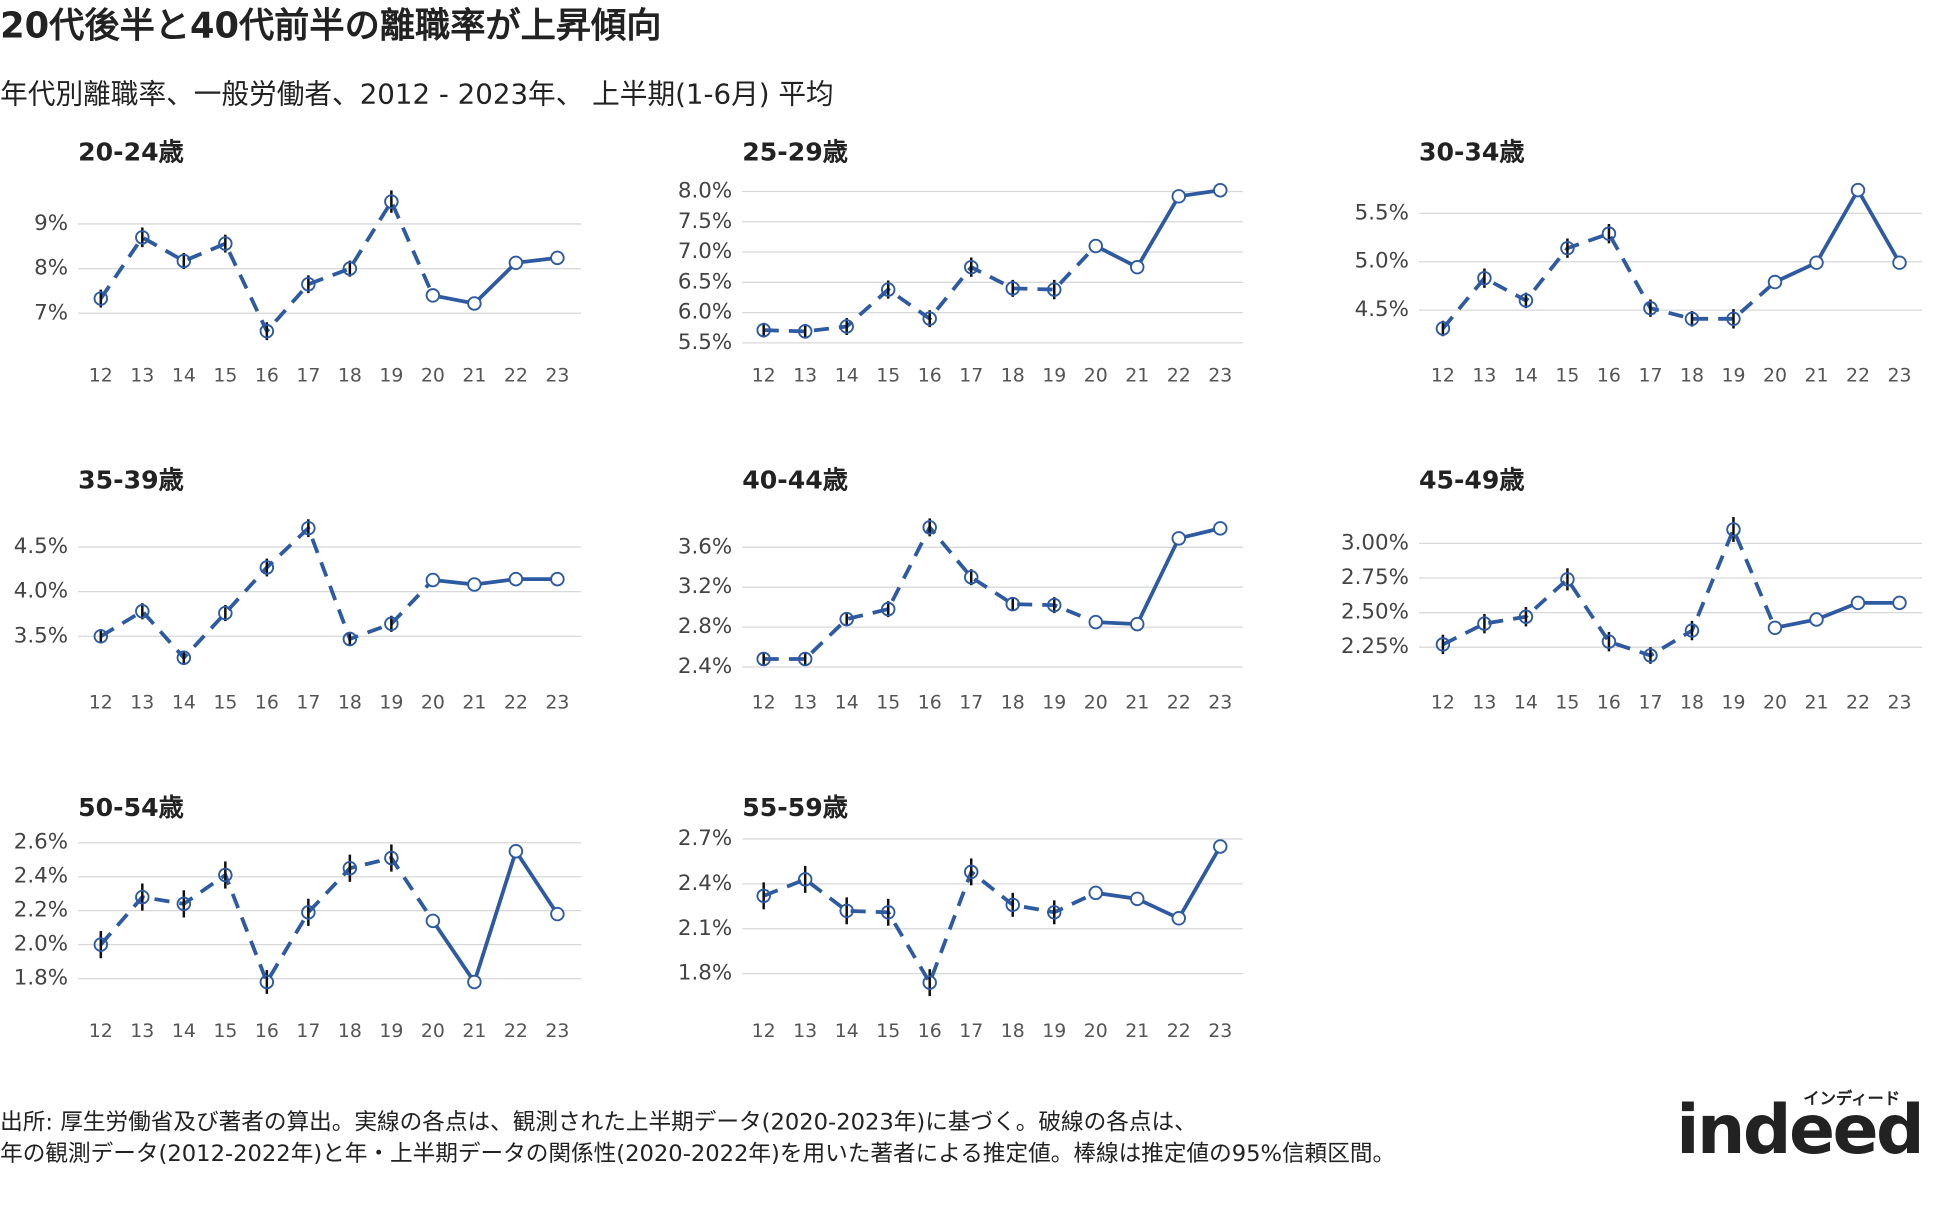  Describe the element at coordinates (1375, 612) in the screenshot. I see `y-tick-label: 2.50%` at that location.